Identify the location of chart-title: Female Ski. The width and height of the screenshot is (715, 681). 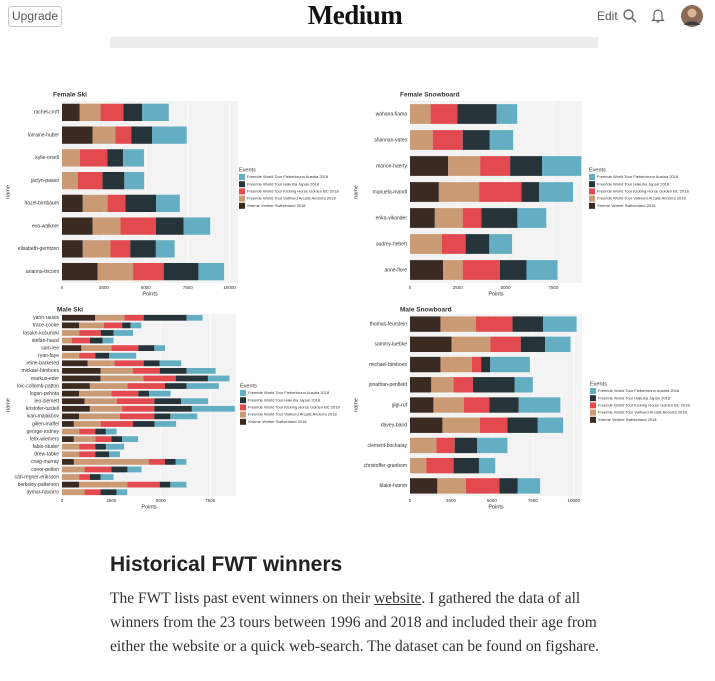
(70, 95).